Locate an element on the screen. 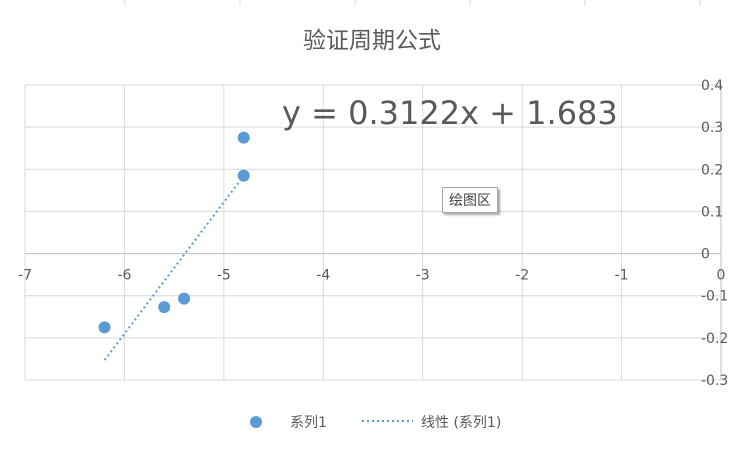  y-tick-label: 0.4 is located at coordinates (712, 86).